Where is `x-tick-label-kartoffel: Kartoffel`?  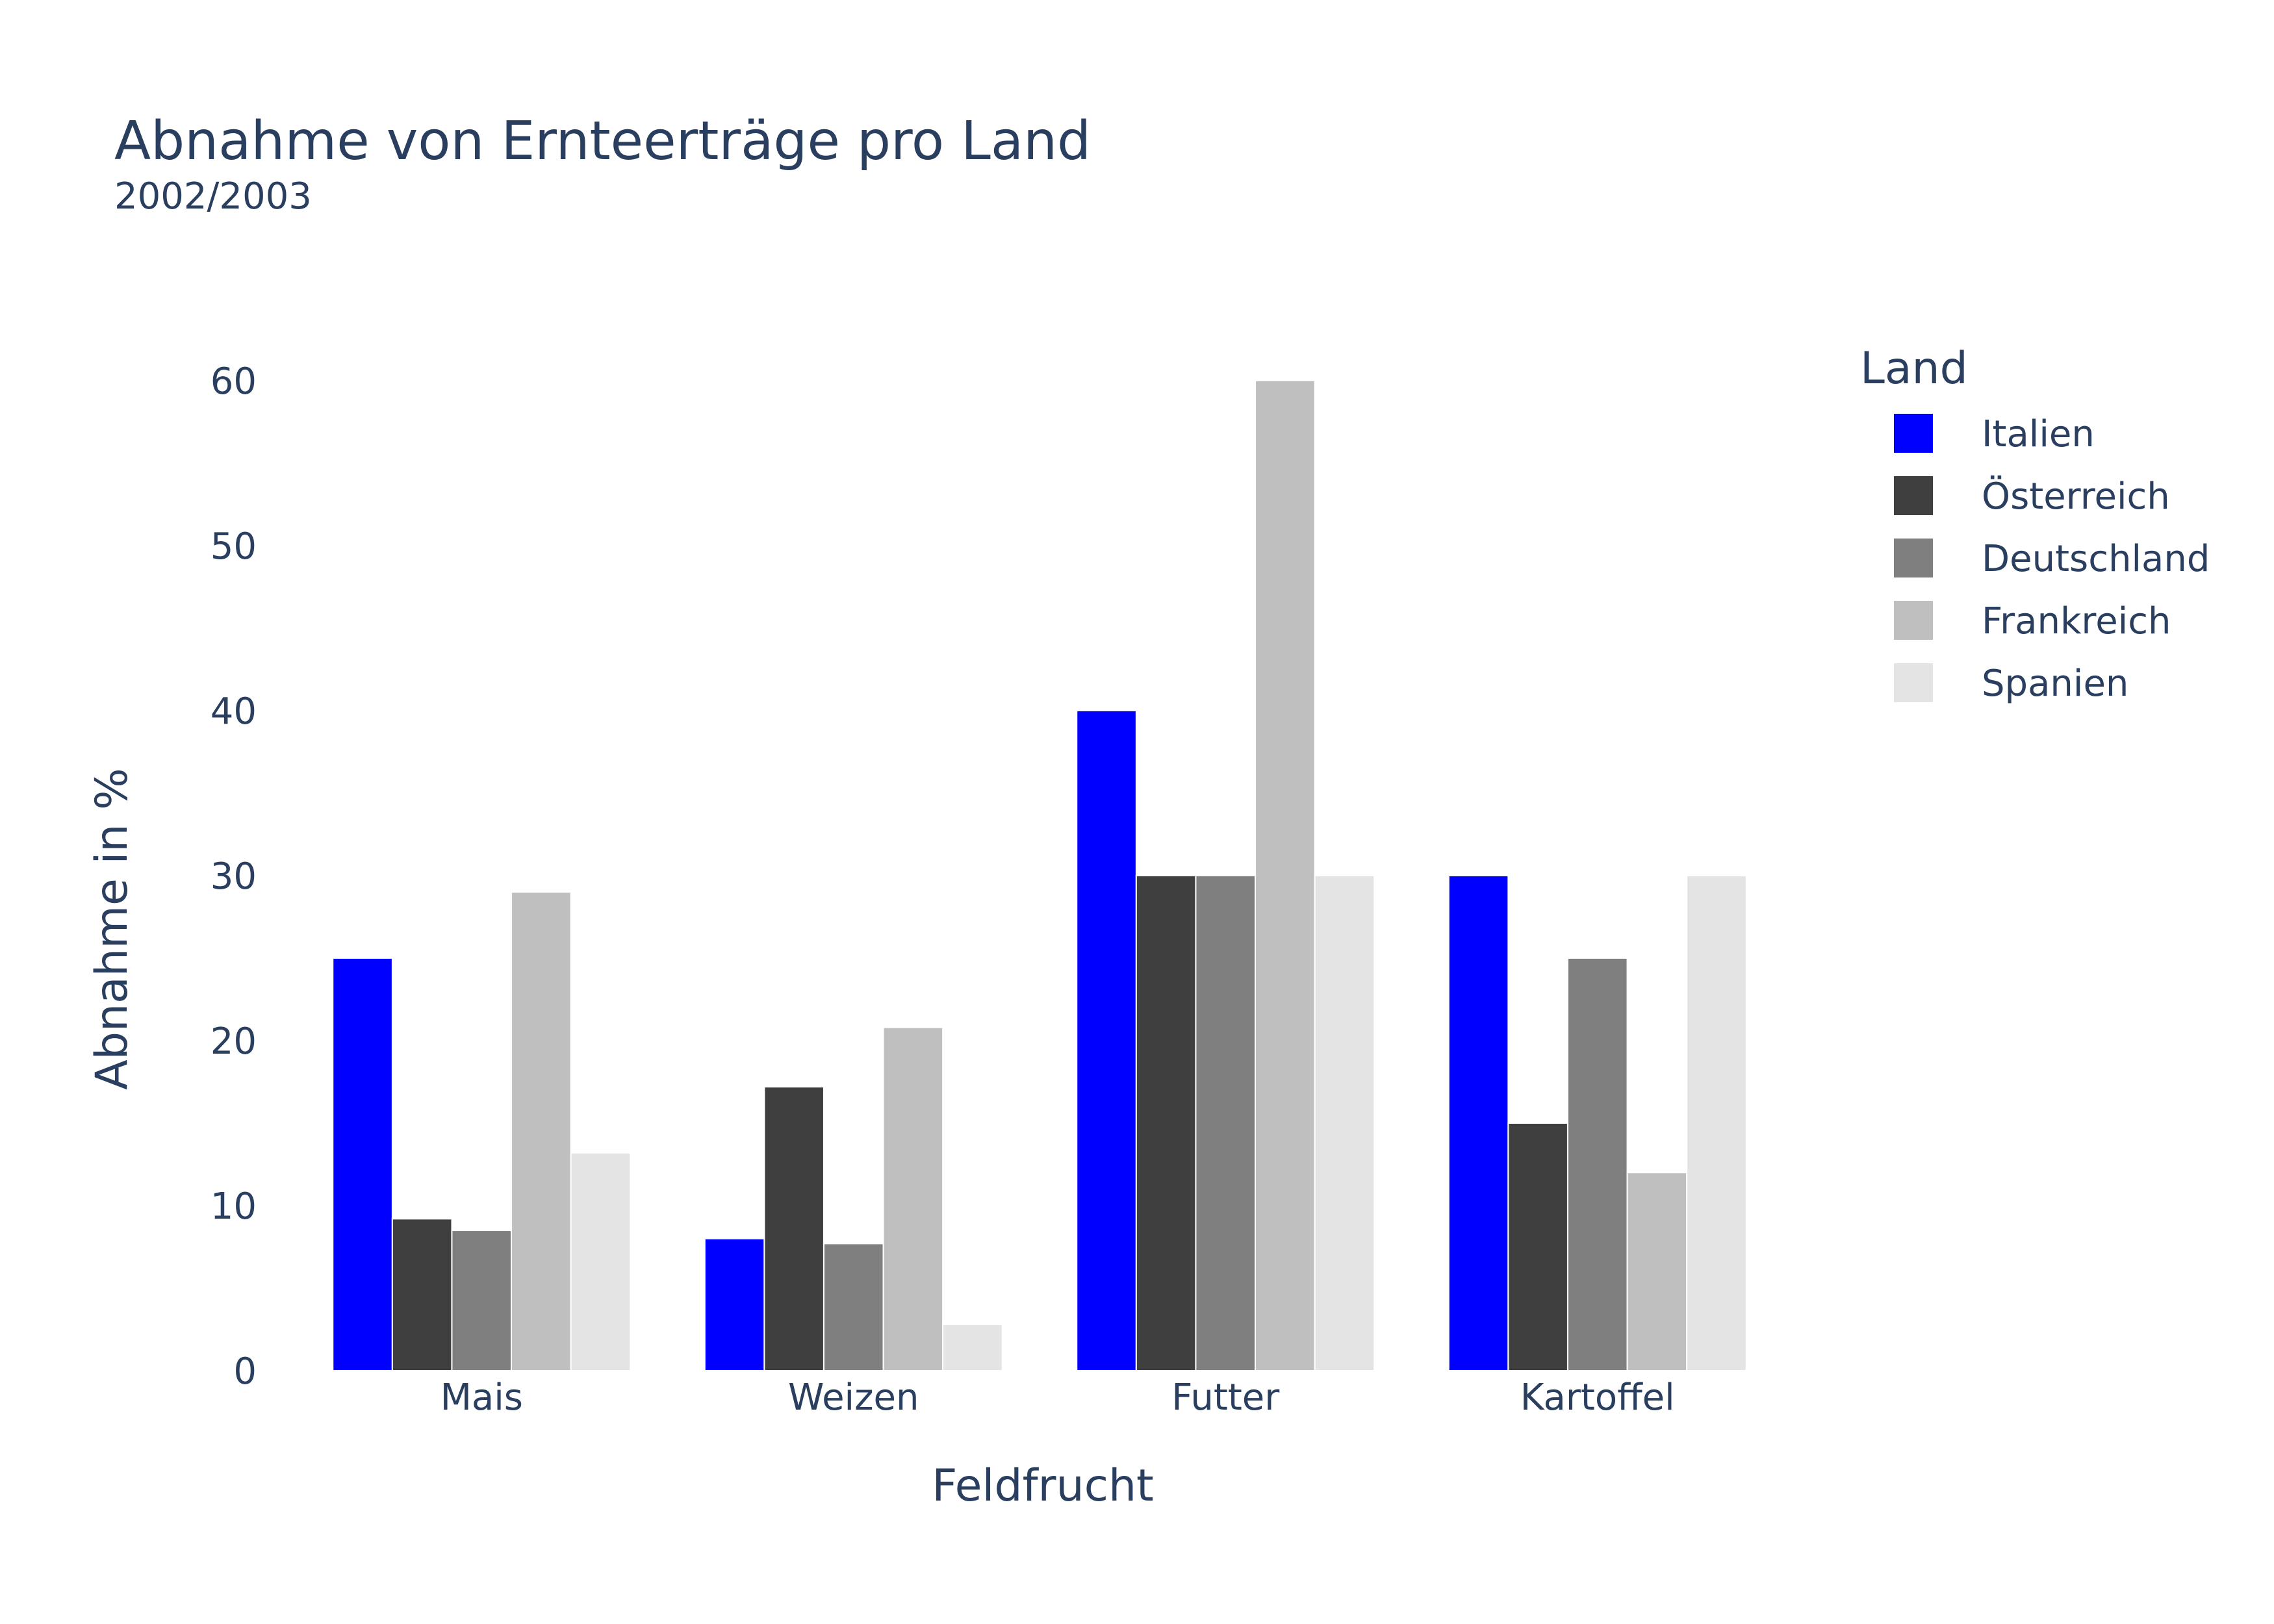
x-tick-label-kartoffel: Kartoffel is located at coordinates (1597, 1398).